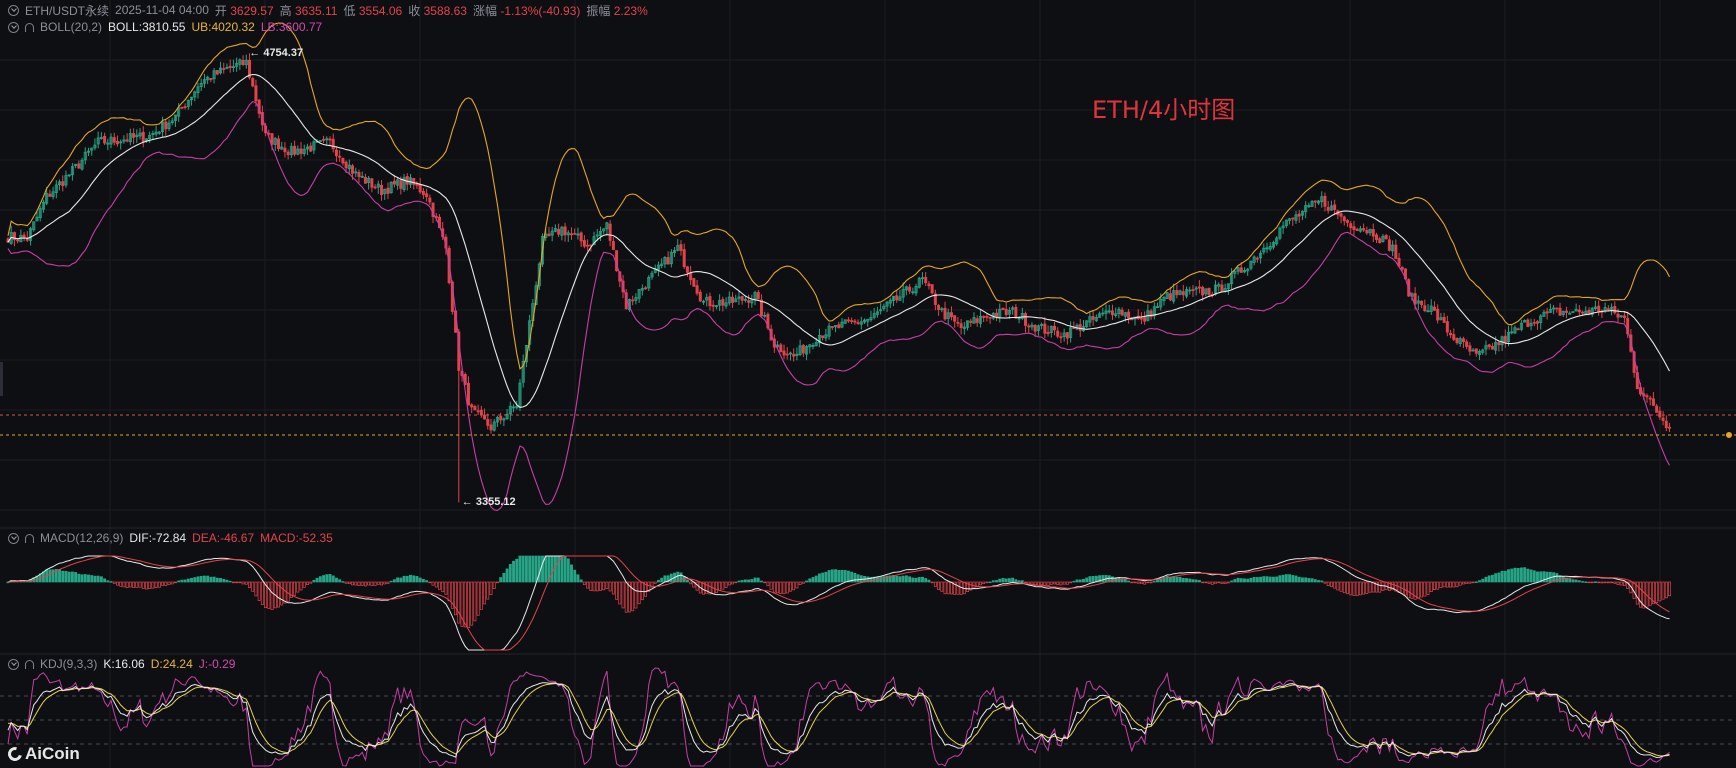  What do you see at coordinates (1, 379) in the screenshot?
I see `panel-resize-handle` at bounding box center [1, 379].